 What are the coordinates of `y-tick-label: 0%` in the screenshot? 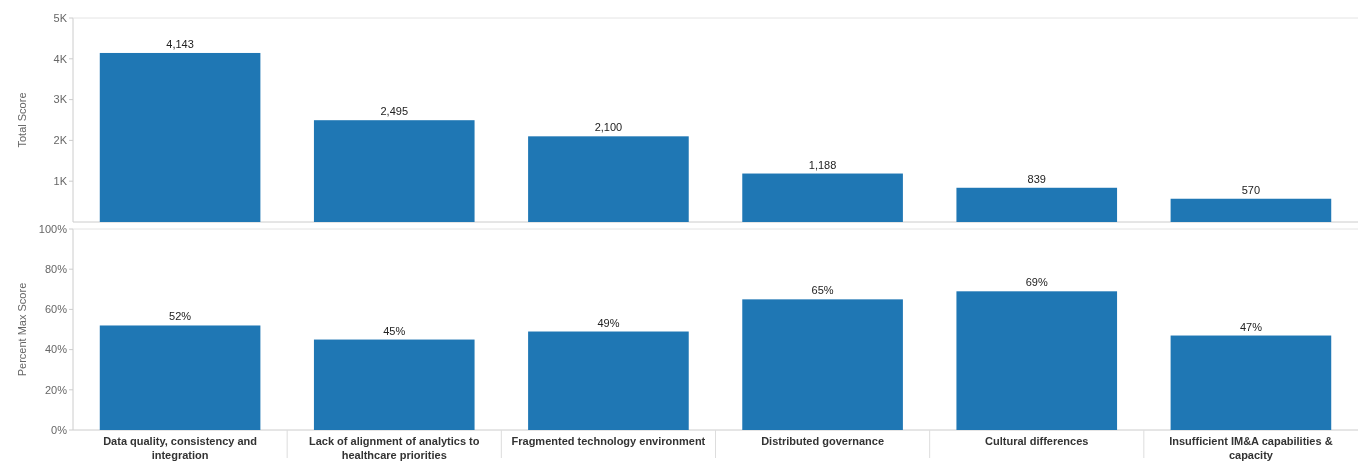 It's located at (59, 429).